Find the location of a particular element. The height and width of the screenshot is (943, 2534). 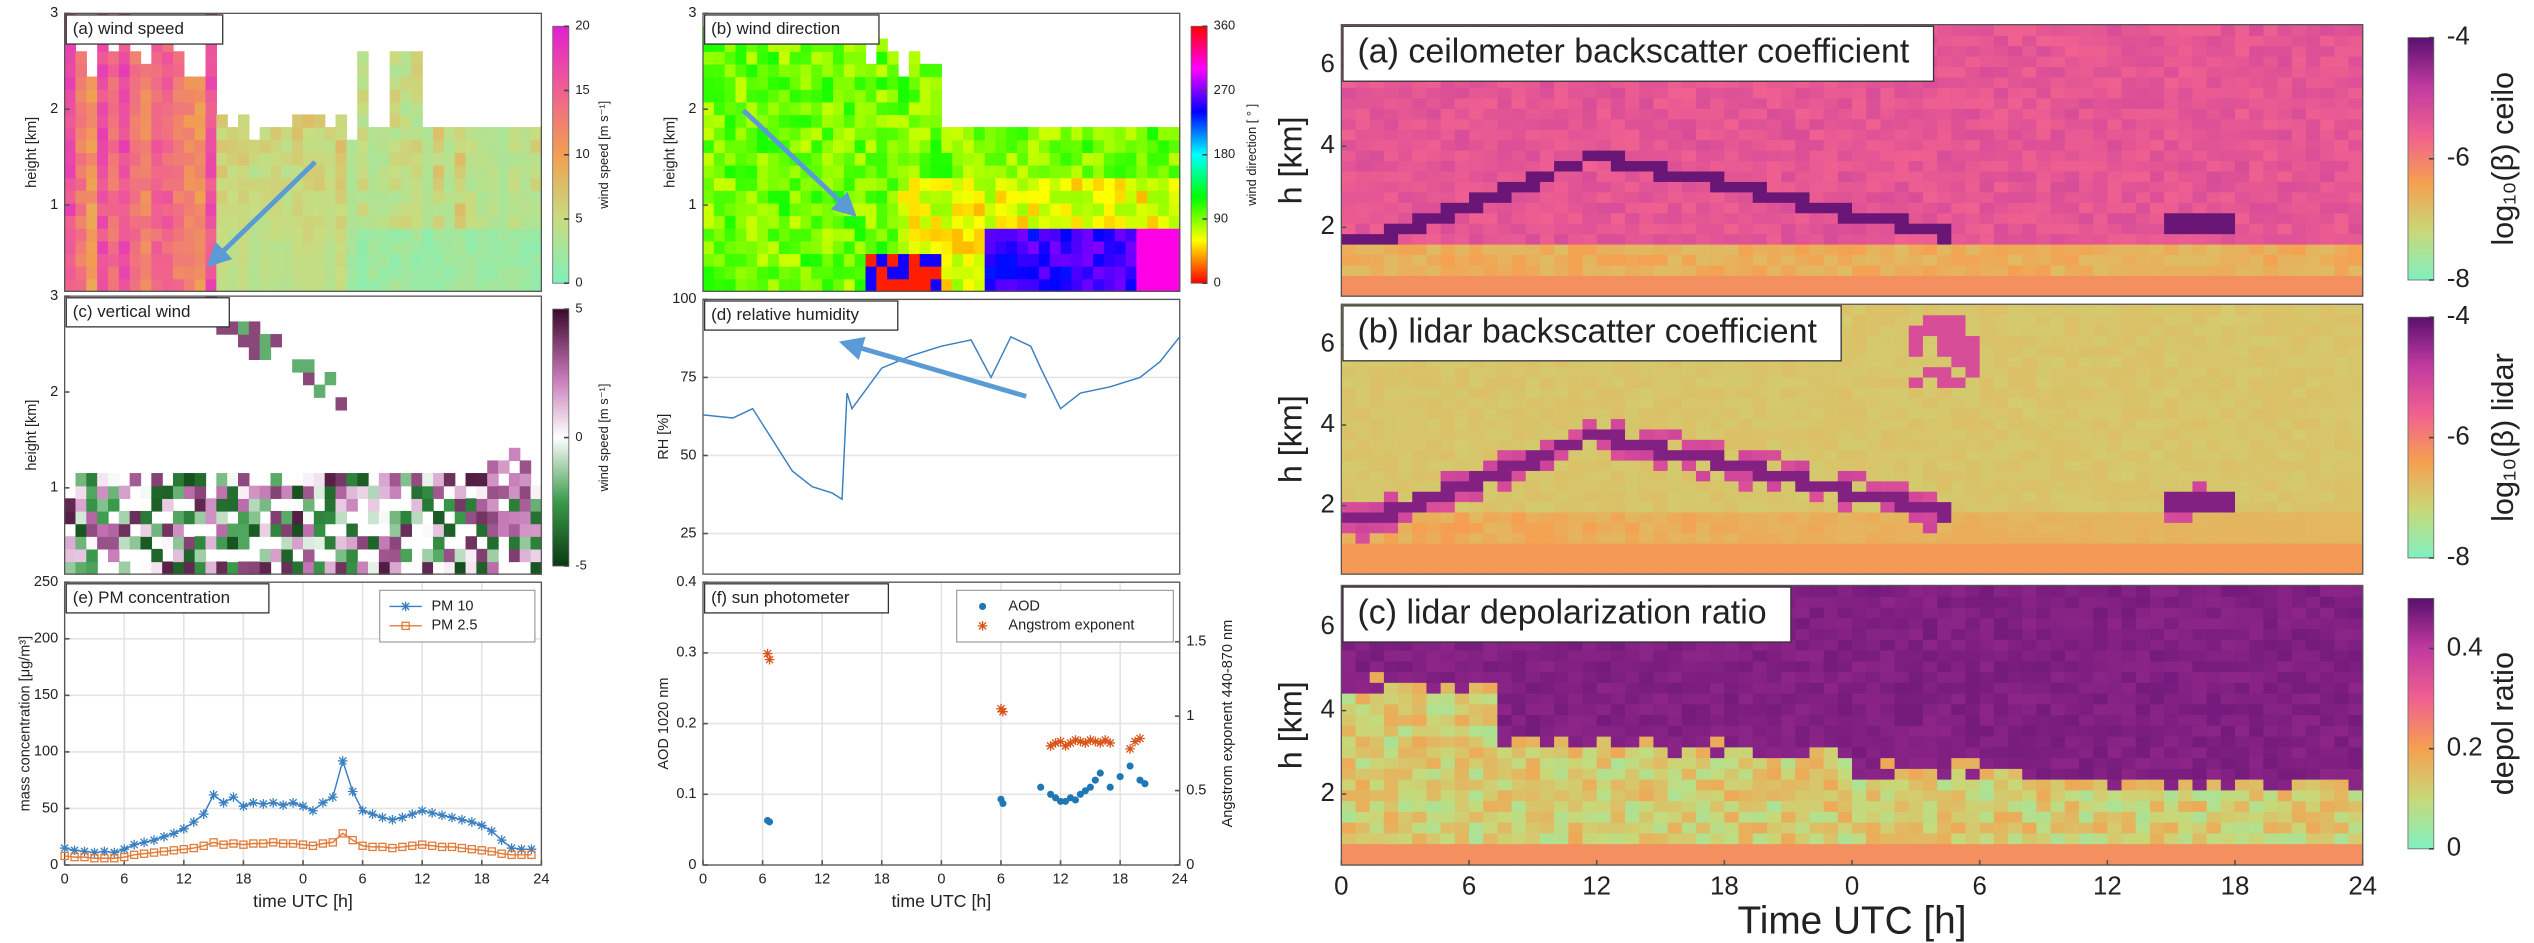

legend: AODAngstrom exponent is located at coordinates (1065, 616).